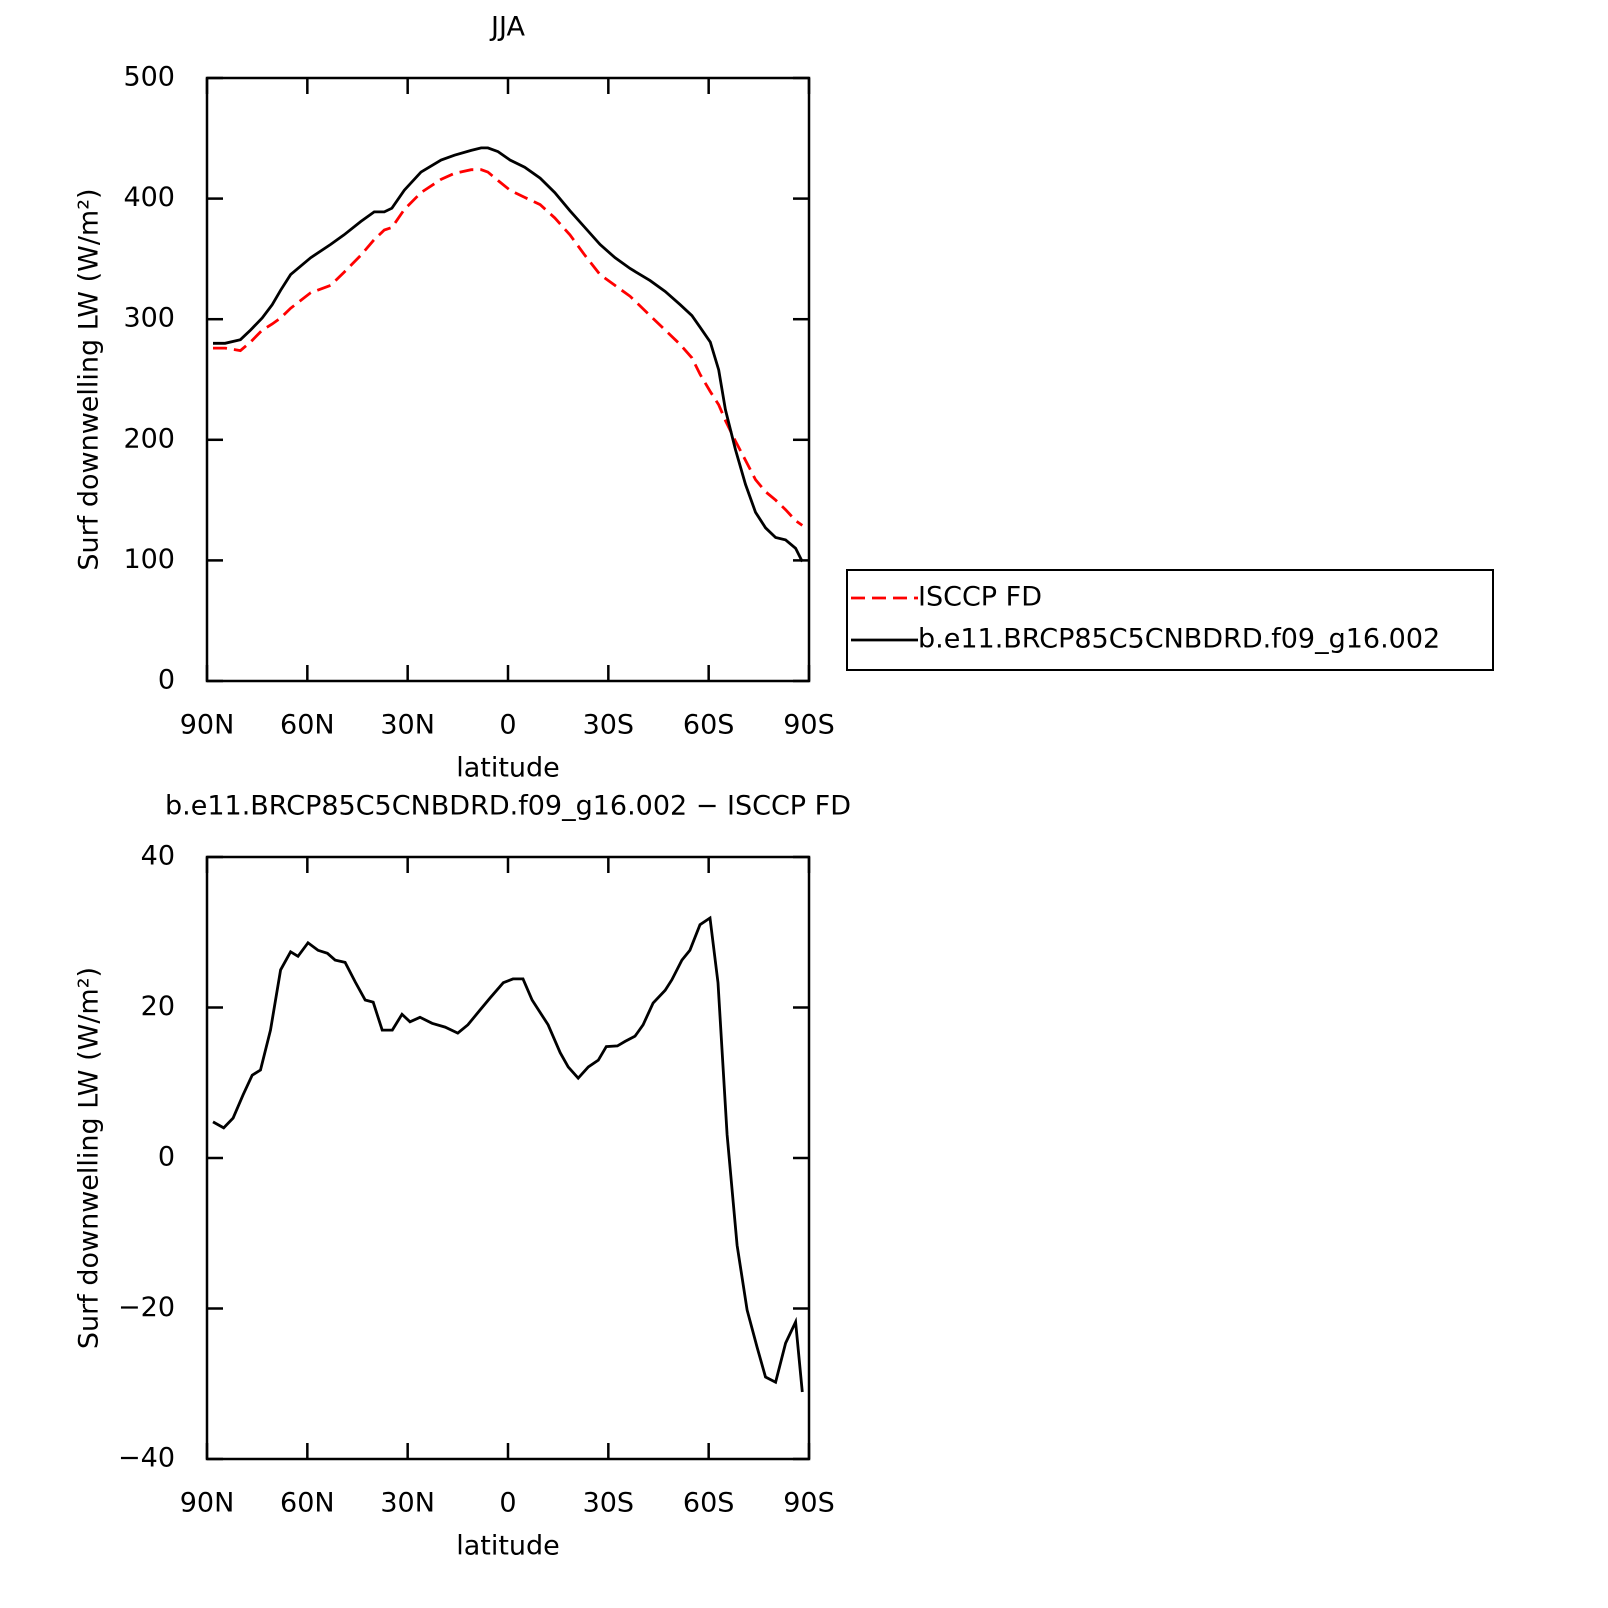 The height and width of the screenshot is (1608, 1608). Describe the element at coordinates (158, 856) in the screenshot. I see `y-tick-label: 40` at that location.